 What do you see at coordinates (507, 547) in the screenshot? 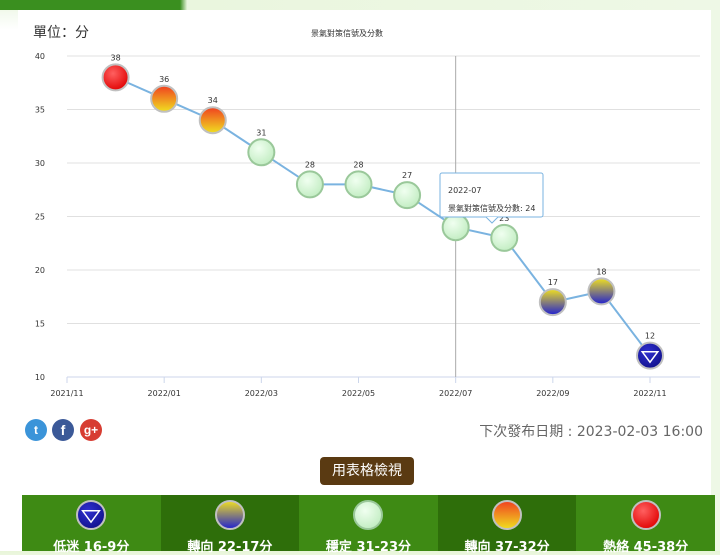
I see `legend-label: 轉向 37-32分` at bounding box center [507, 547].